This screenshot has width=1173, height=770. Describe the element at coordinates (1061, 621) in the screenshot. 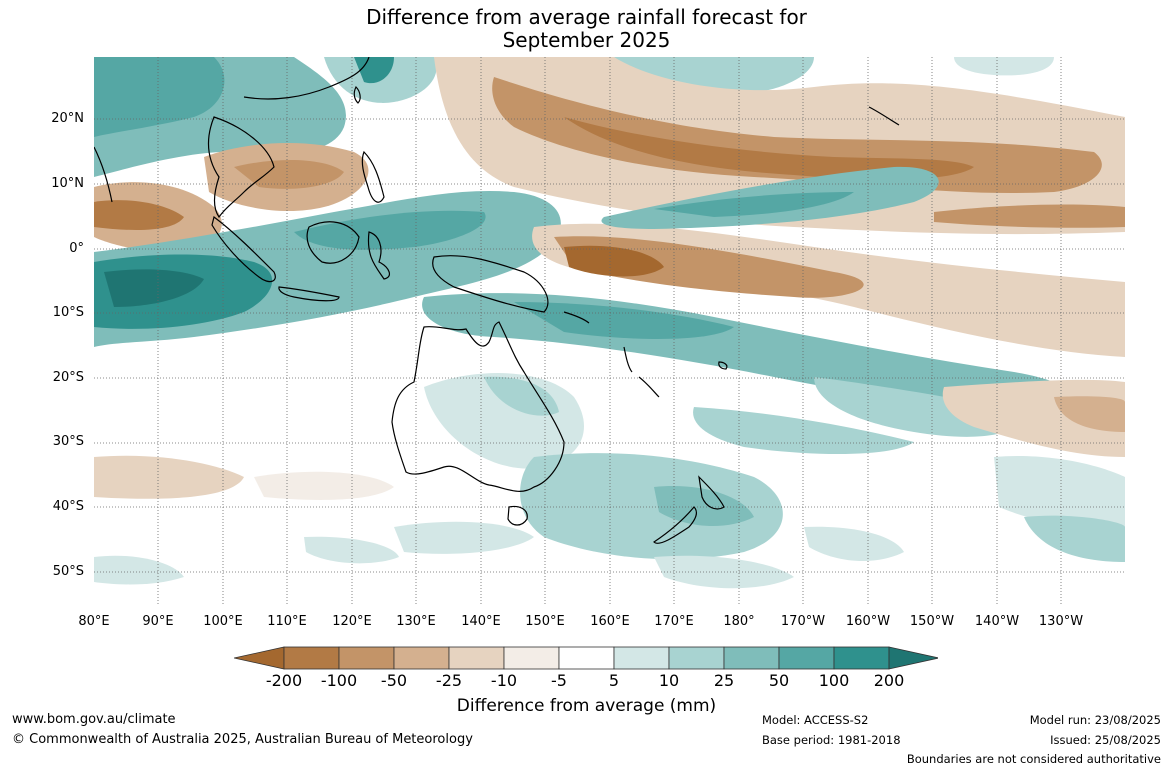

I see `lon-label-130w: 130°W` at that location.